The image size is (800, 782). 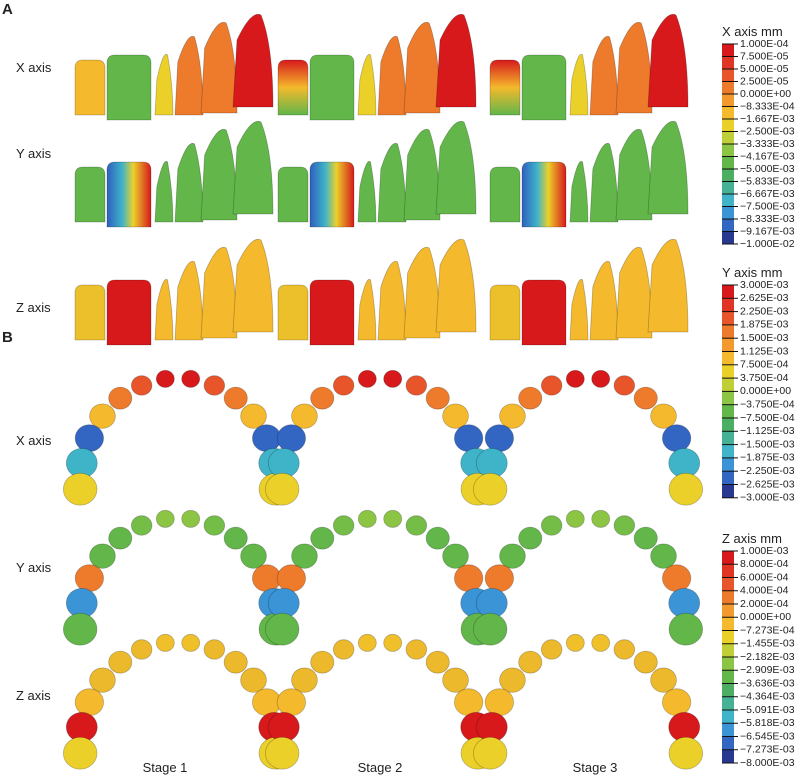 I want to click on legend-tick-label: −2.909E-03, so click(x=767, y=670).